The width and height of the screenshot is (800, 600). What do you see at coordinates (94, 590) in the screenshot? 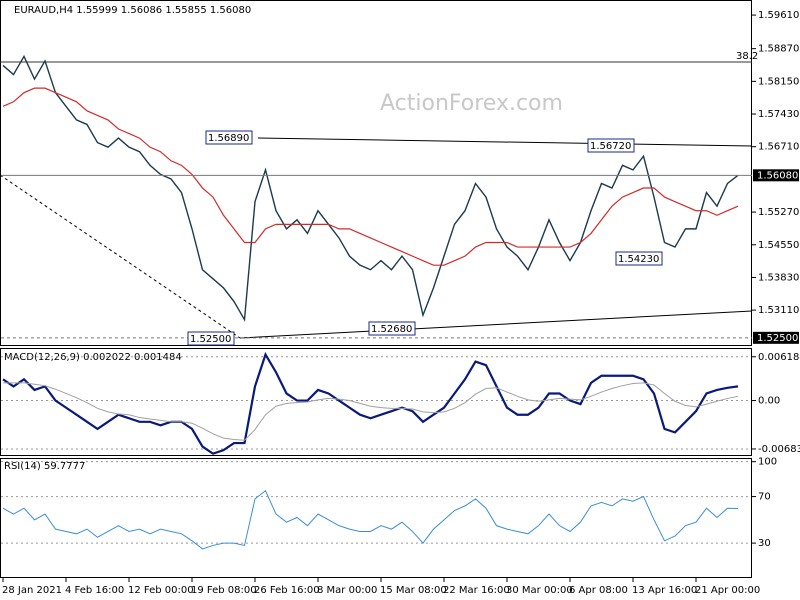
I see `x-tick-label: 4 Feb 16:00` at bounding box center [94, 590].